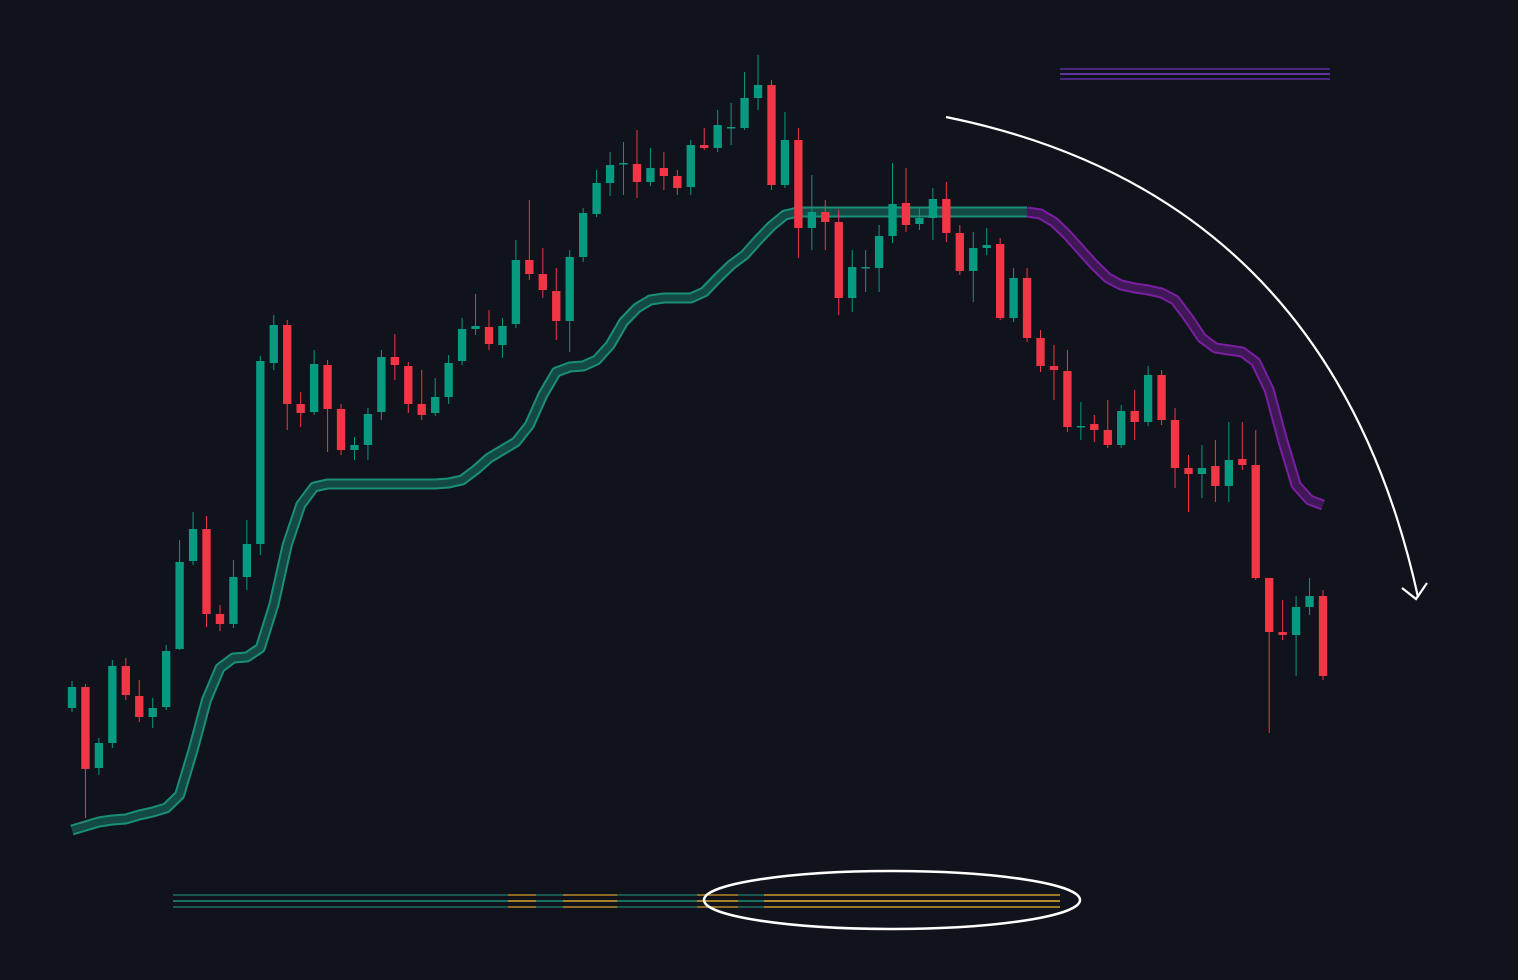 This screenshot has width=1518, height=980. Describe the element at coordinates (1195, 74) in the screenshot. I see `top-lines` at that location.